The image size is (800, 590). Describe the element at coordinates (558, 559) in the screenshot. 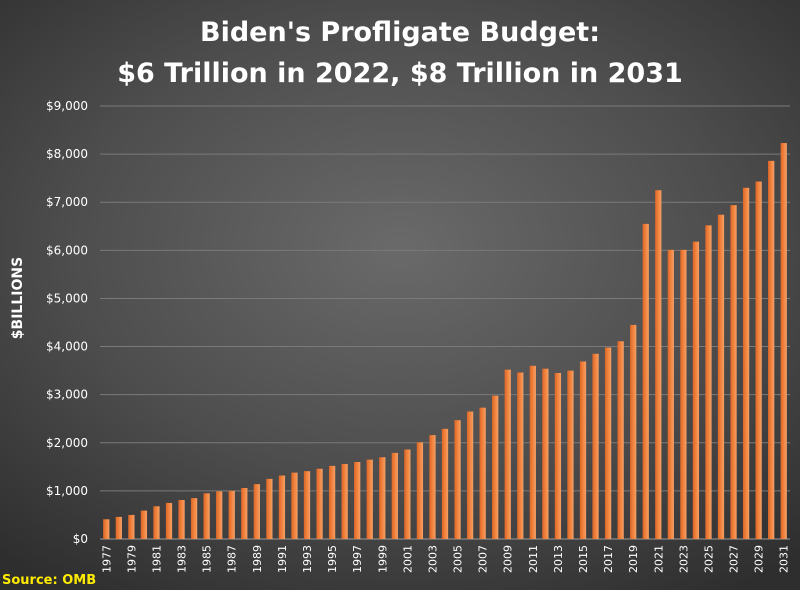

I see `x-tick-label: 2013` at that location.